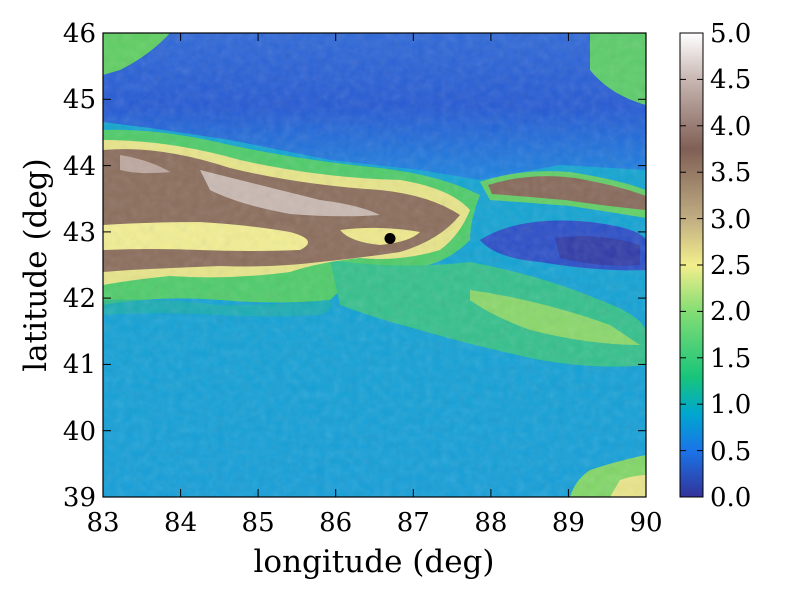  Describe the element at coordinates (730, 452) in the screenshot. I see `colorbar-tick-label: 0.5` at that location.